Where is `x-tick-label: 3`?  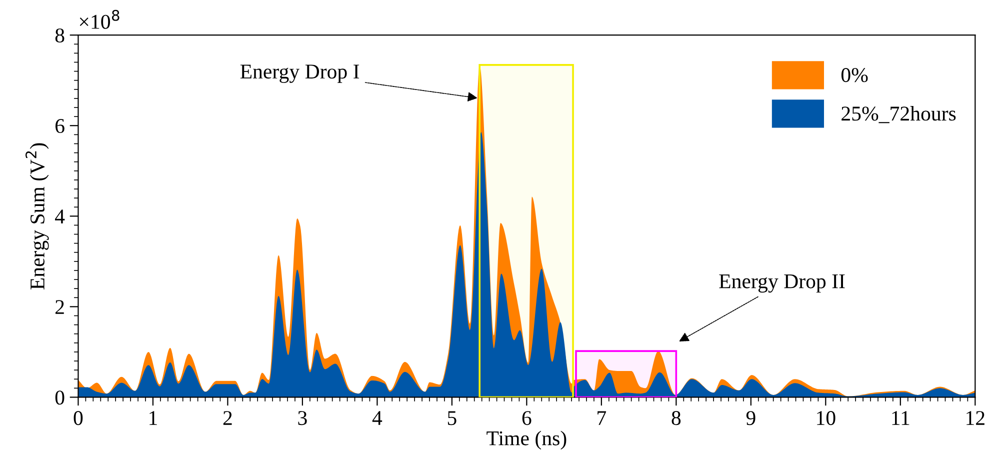 x-tick-label: 3 is located at coordinates (302, 418).